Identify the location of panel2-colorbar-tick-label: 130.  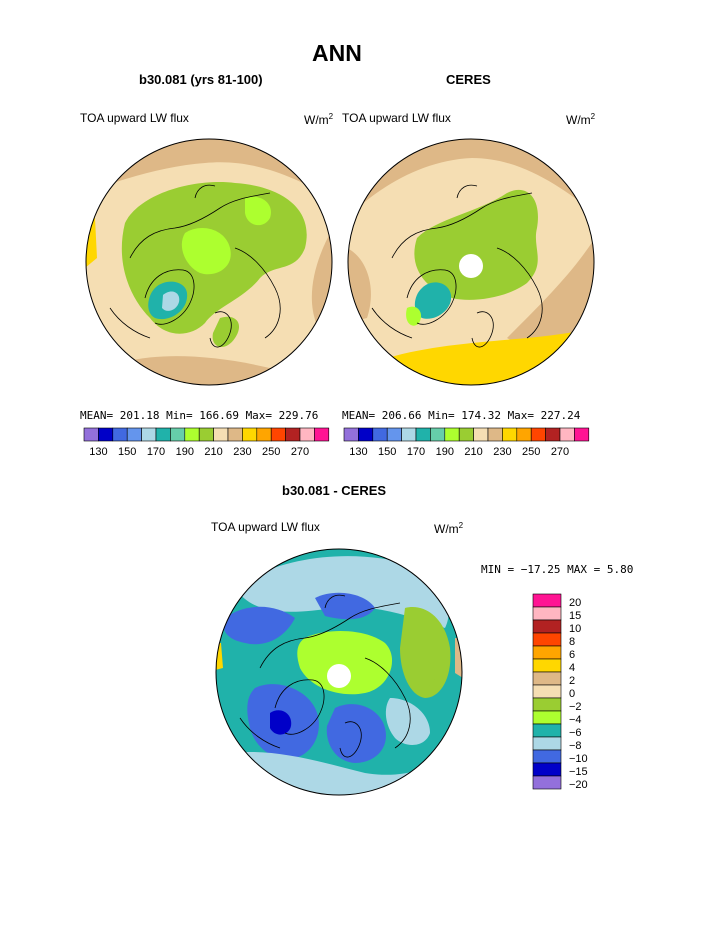
(358, 452).